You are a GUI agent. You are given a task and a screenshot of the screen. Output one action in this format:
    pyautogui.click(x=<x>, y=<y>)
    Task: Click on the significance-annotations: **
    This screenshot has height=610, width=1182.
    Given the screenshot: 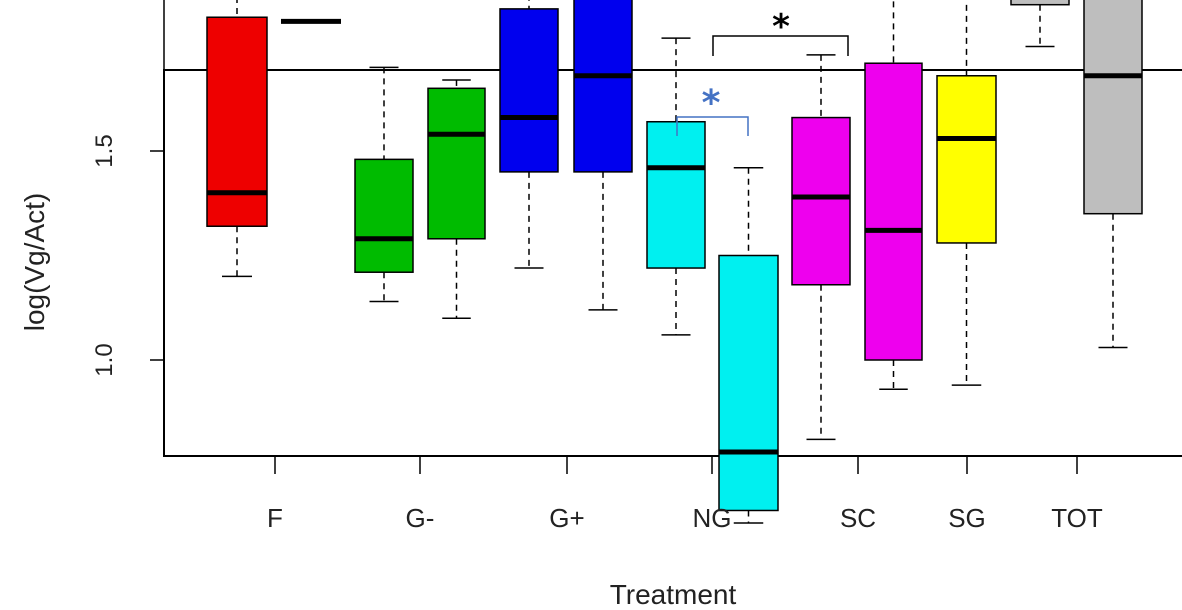 What is the action you would take?
    pyautogui.click(x=762, y=71)
    